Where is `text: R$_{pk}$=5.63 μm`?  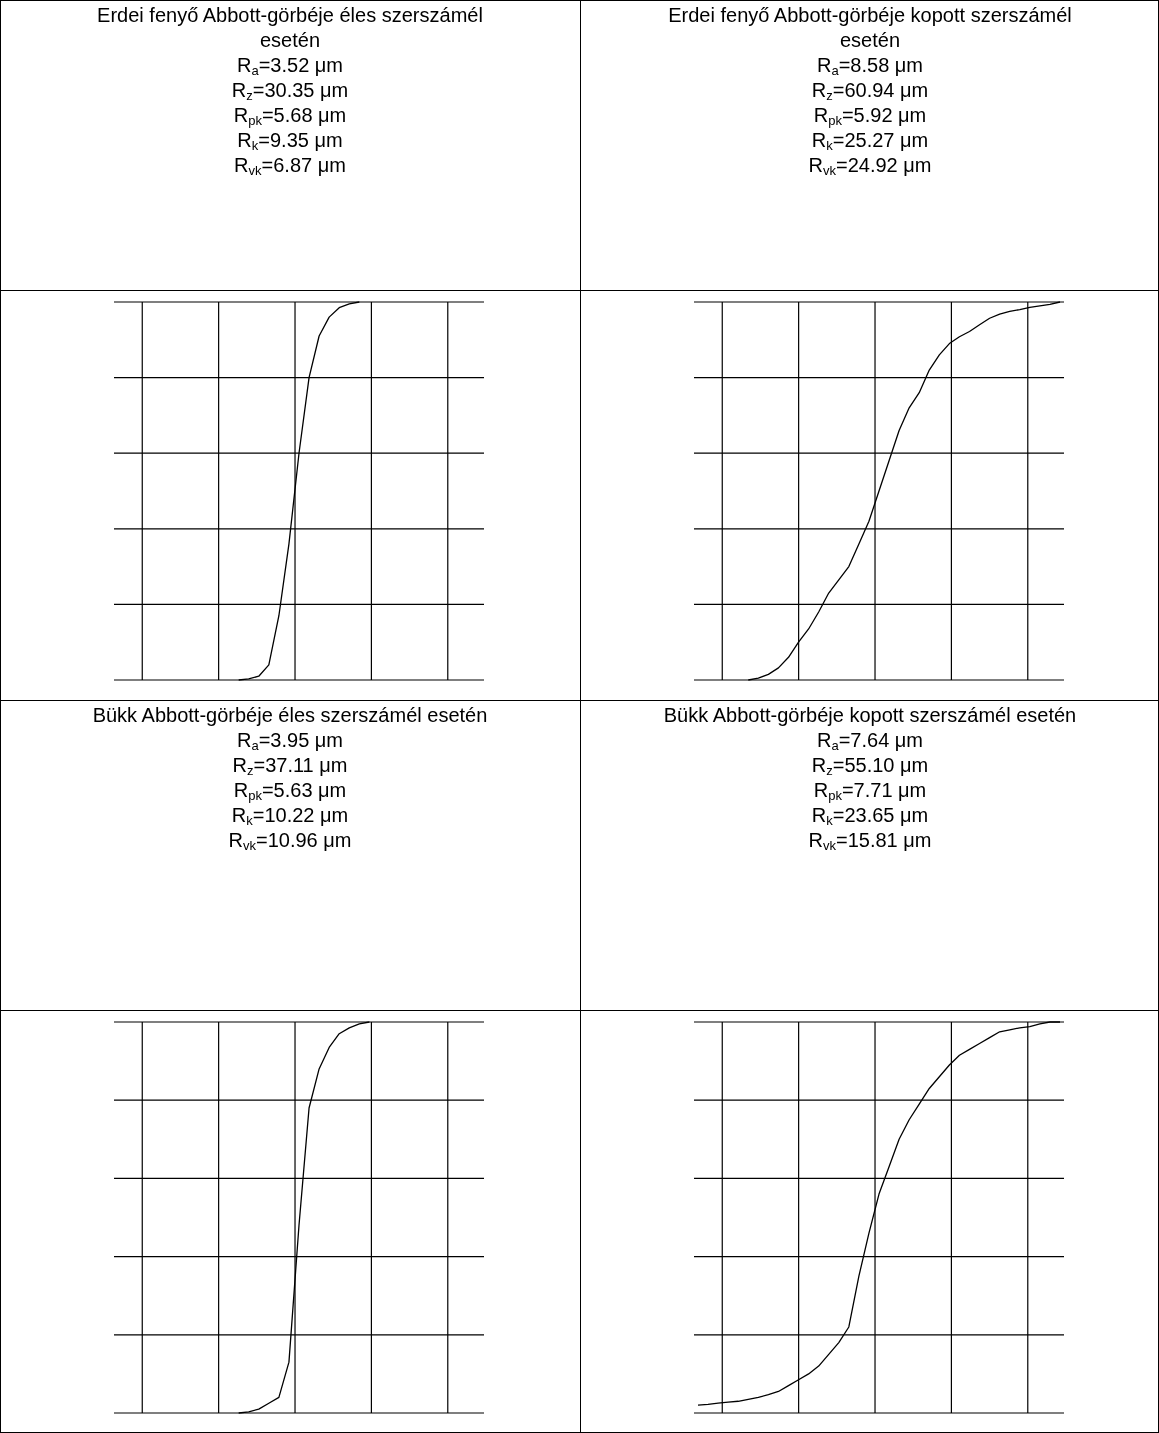
text: R$_{pk}$=5.63 μm is located at coordinates (290, 790).